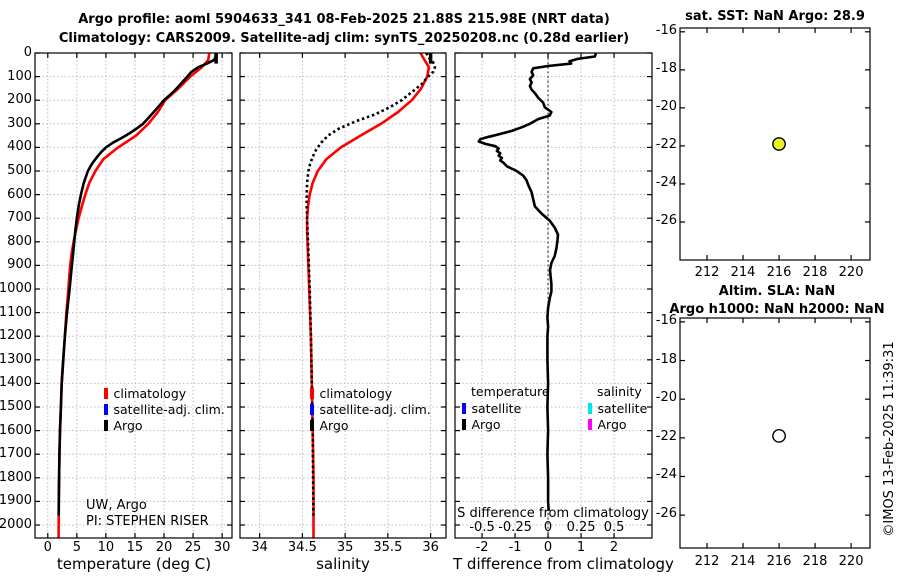 This screenshot has width=900, height=580. Describe the element at coordinates (775, 16) in the screenshot. I see `sst-map-title: sat. SST: NaN Argo: 28.9` at that location.